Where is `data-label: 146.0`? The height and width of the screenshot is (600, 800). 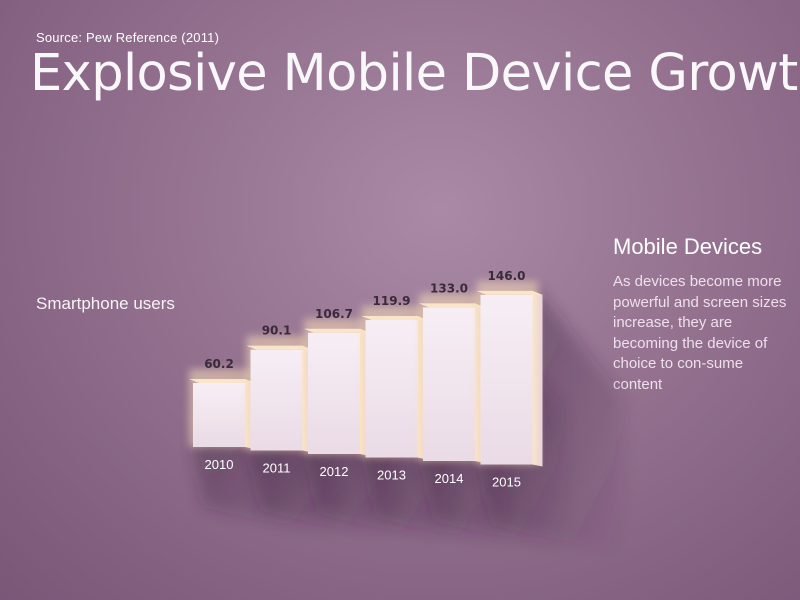
data-label: 146.0 is located at coordinates (507, 276).